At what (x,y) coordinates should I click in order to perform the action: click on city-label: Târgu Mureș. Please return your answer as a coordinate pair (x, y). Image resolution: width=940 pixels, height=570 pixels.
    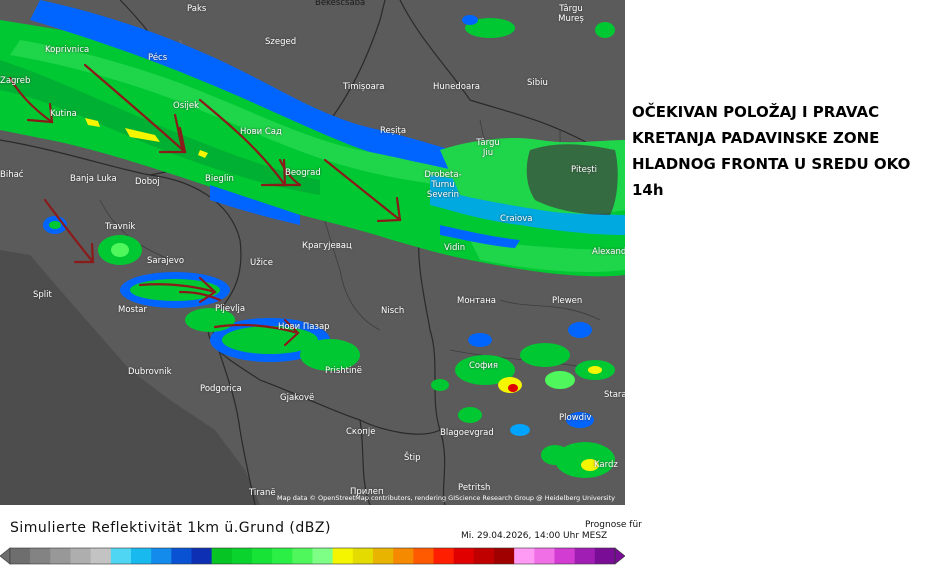
    Looking at the image, I should click on (571, 14).